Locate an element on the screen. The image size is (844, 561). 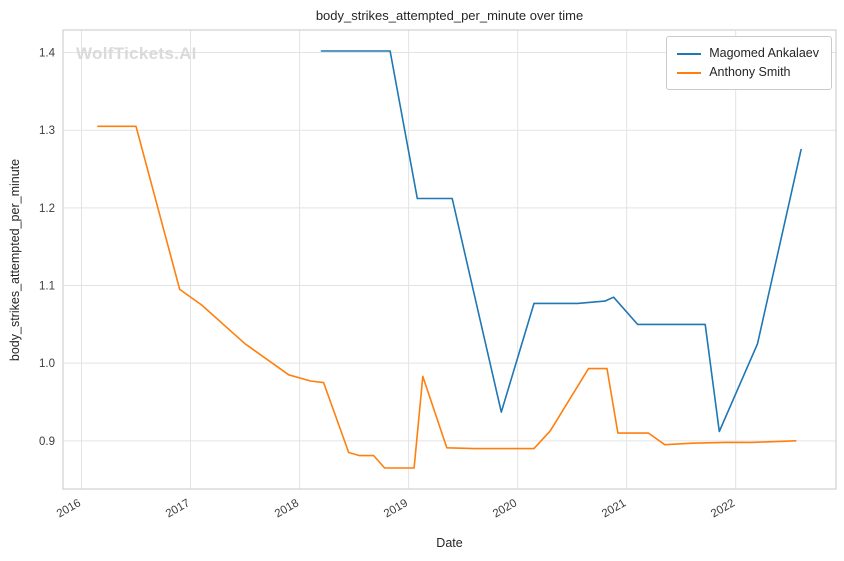
y-tick-label: 1.1 is located at coordinates (47, 287).